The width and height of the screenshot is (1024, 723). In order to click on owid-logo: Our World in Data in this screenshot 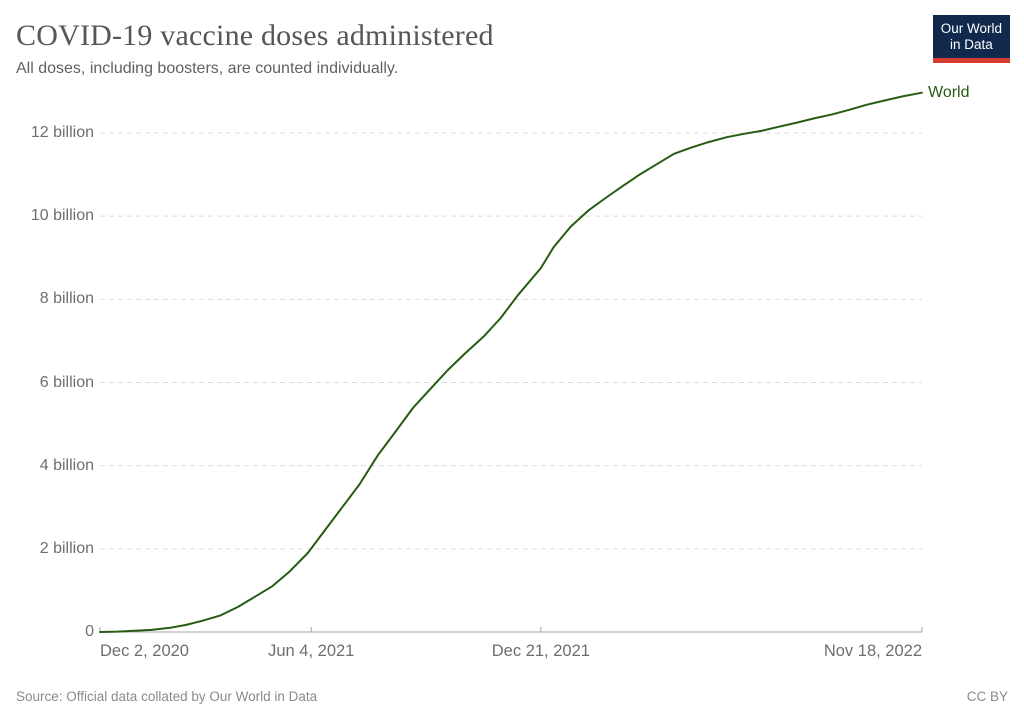, I will do `click(971, 39)`.